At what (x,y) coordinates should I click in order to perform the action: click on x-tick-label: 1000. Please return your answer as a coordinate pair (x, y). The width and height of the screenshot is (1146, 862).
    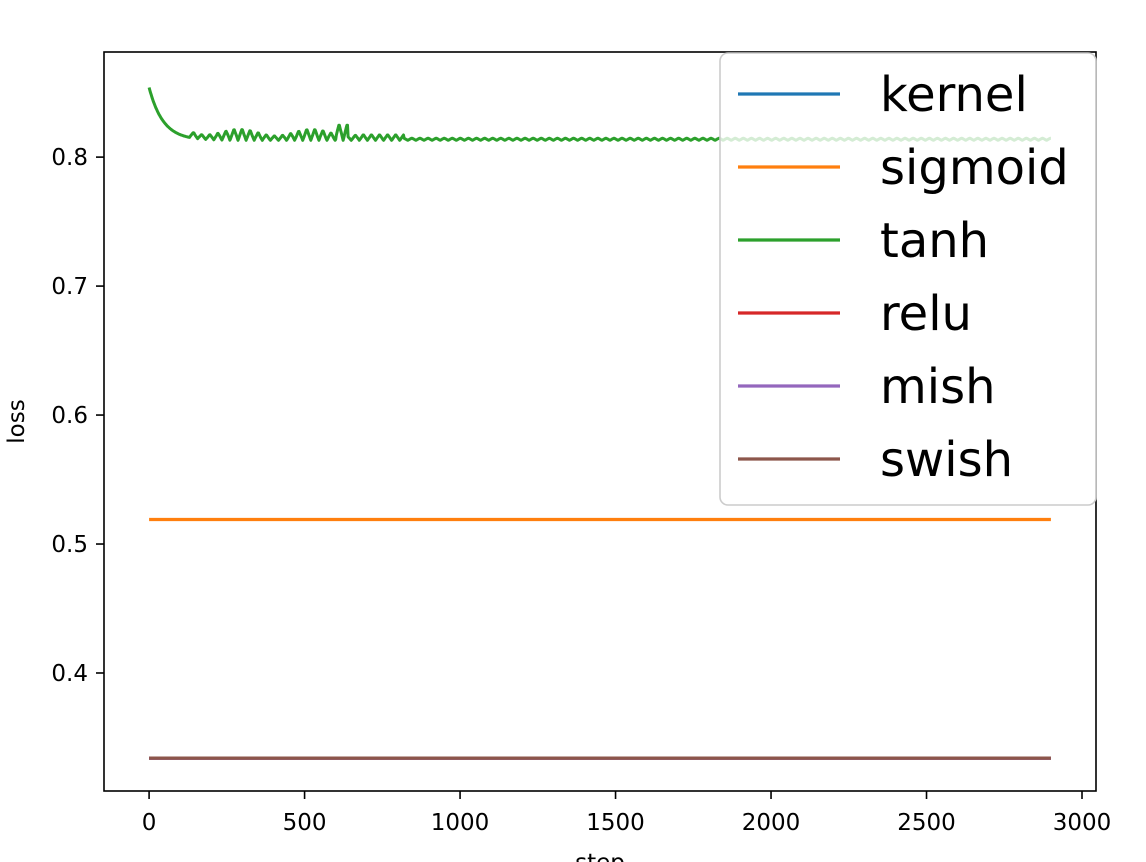
    Looking at the image, I should click on (460, 823).